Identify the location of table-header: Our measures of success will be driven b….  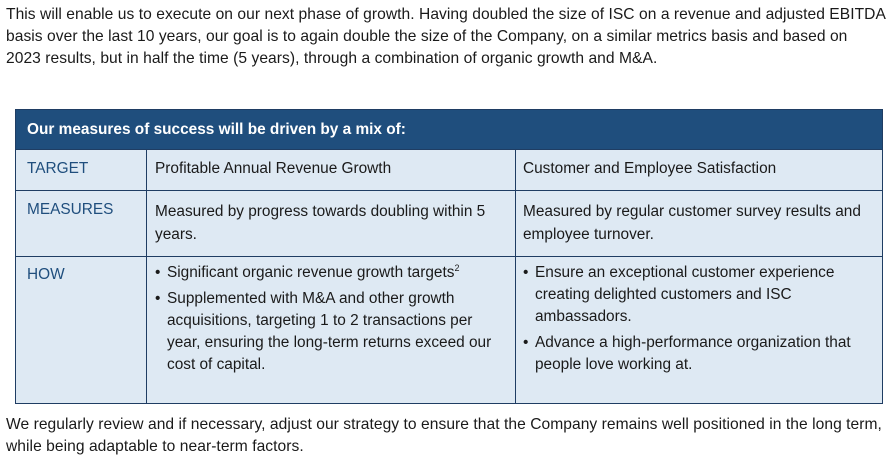
(449, 129).